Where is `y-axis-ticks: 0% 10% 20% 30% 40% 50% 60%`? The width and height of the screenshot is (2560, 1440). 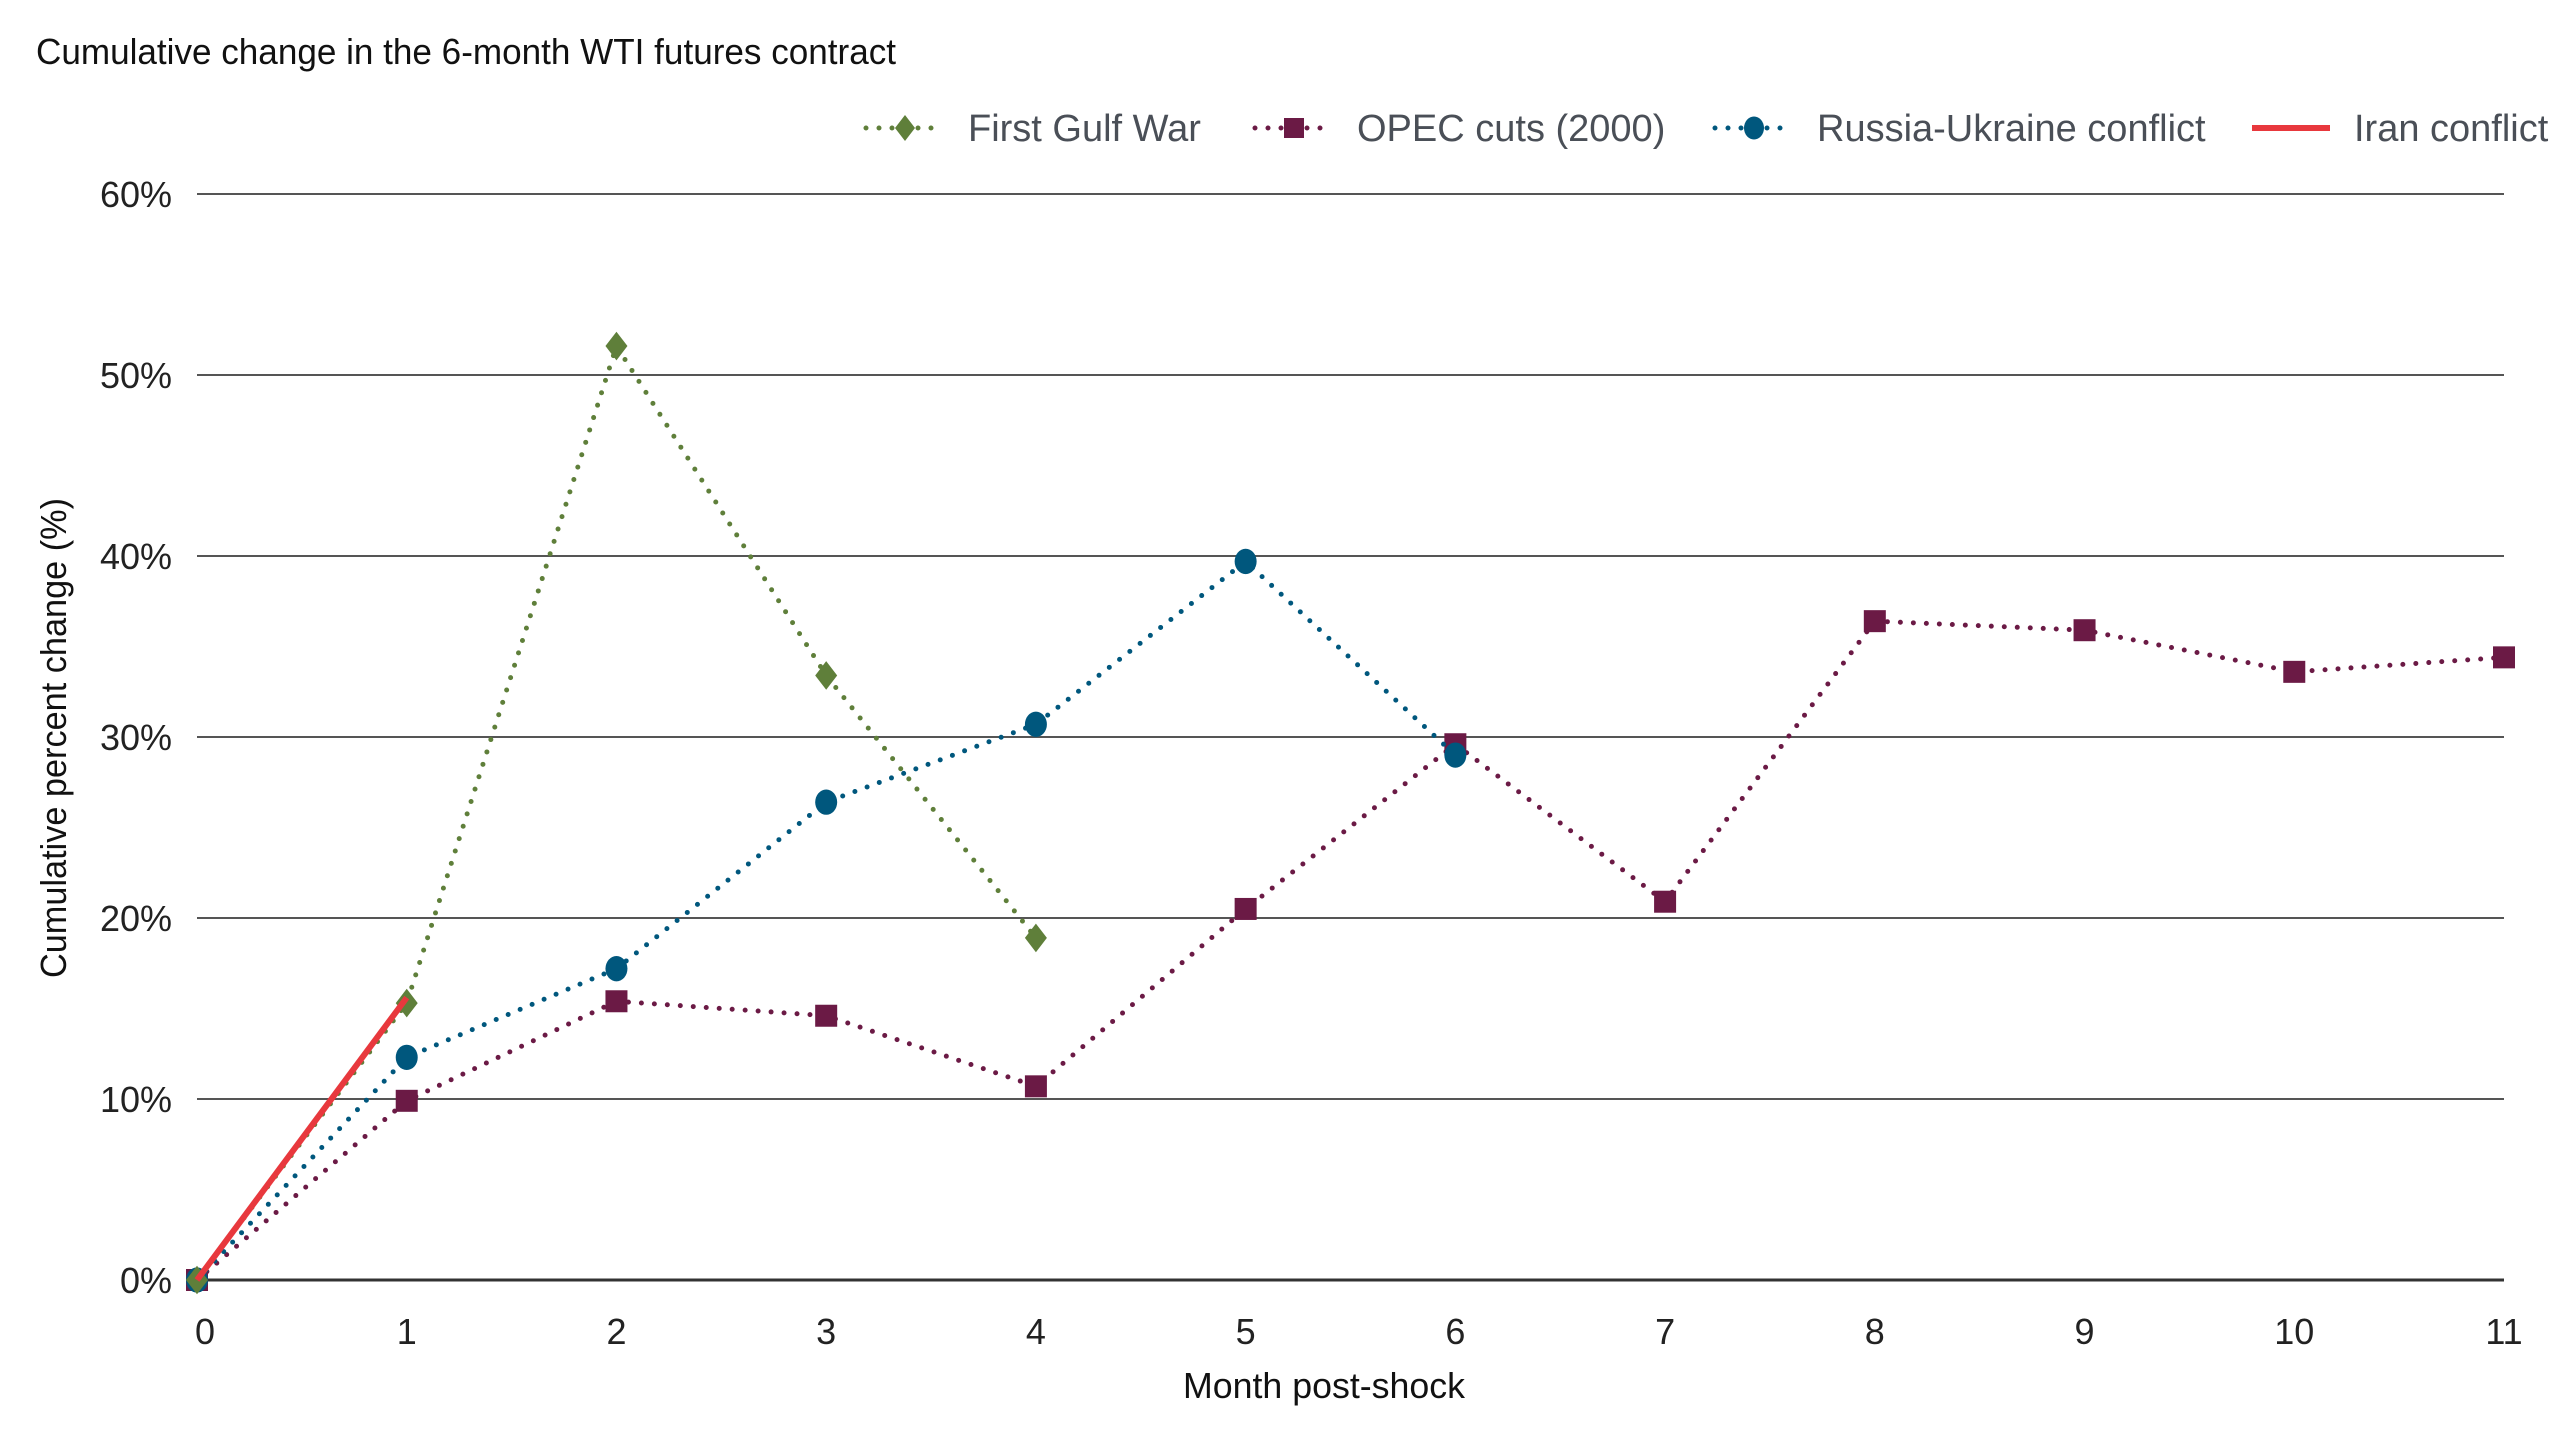 y-axis-ticks: 0% 10% 20% 30% 40% 50% 60% is located at coordinates (136, 737).